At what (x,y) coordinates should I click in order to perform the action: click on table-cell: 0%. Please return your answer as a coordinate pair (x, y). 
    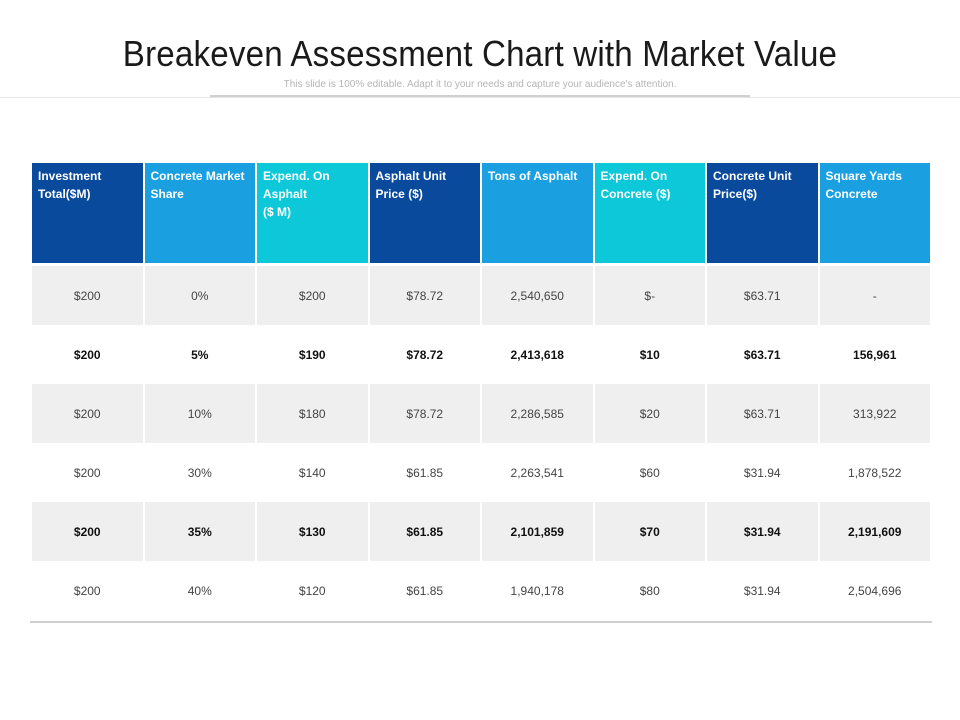
    Looking at the image, I should click on (199, 295).